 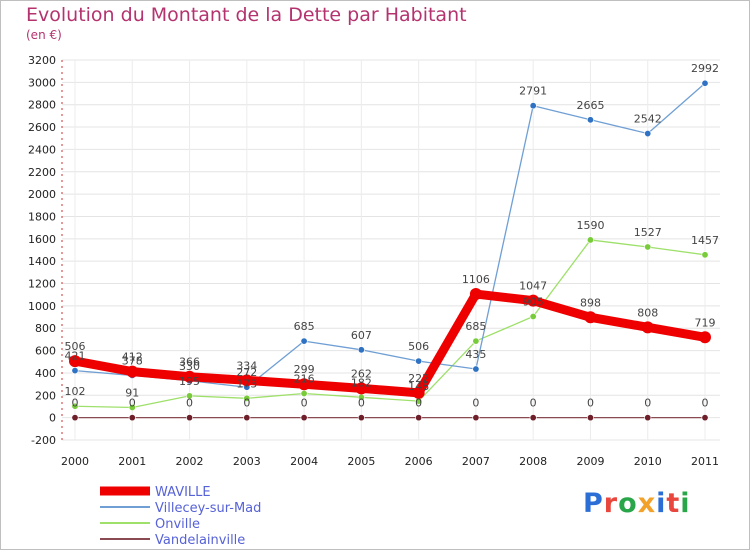 I want to click on y-tick-label: 1000, so click(x=42, y=306).